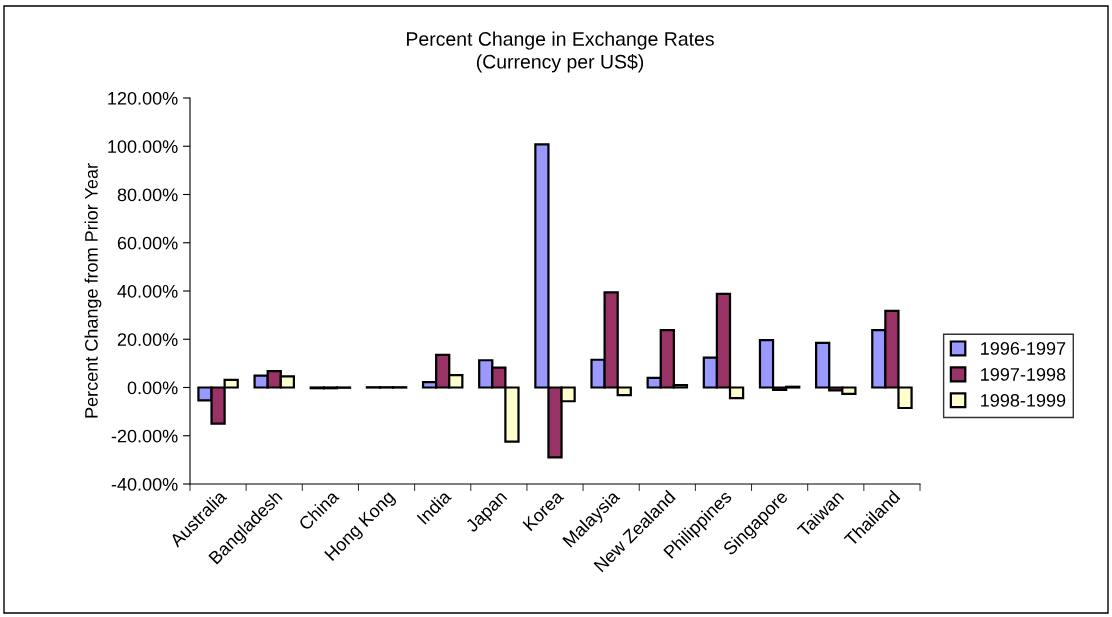 The width and height of the screenshot is (1112, 617). Describe the element at coordinates (152, 388) in the screenshot. I see `y-tick-label: 0.00%` at that location.